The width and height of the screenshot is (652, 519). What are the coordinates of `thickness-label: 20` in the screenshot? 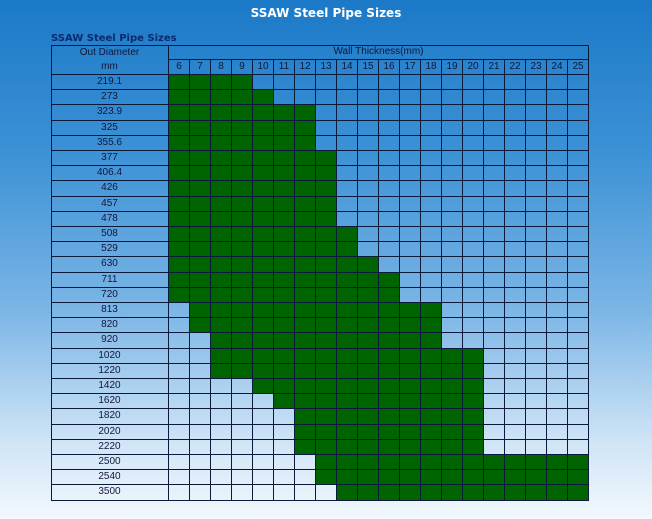 It's located at (473, 67).